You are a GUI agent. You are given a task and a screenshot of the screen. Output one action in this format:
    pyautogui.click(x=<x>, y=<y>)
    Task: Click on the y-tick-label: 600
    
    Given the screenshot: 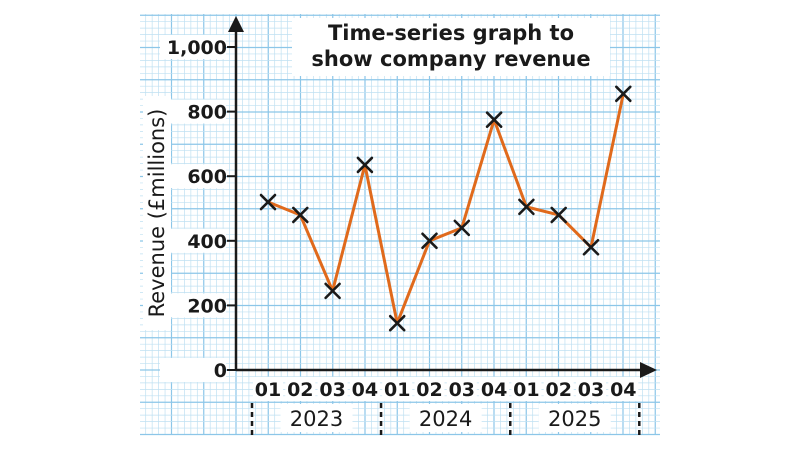 What is the action you would take?
    pyautogui.click(x=207, y=177)
    